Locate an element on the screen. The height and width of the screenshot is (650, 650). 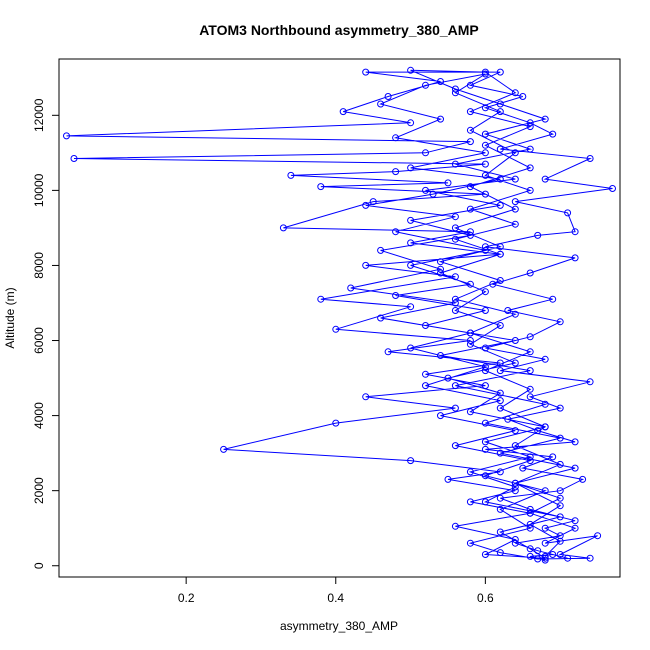
x-tick-label: 0.6 is located at coordinates (485, 598).